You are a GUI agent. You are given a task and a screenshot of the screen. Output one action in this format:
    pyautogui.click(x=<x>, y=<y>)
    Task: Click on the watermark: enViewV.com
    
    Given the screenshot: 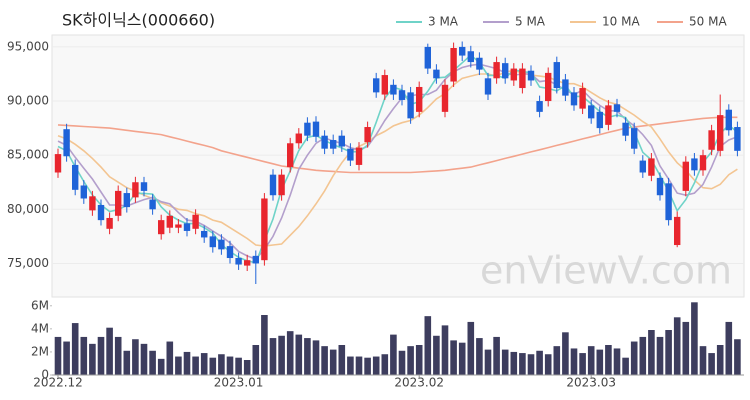 What is the action you would take?
    pyautogui.click(x=606, y=271)
    